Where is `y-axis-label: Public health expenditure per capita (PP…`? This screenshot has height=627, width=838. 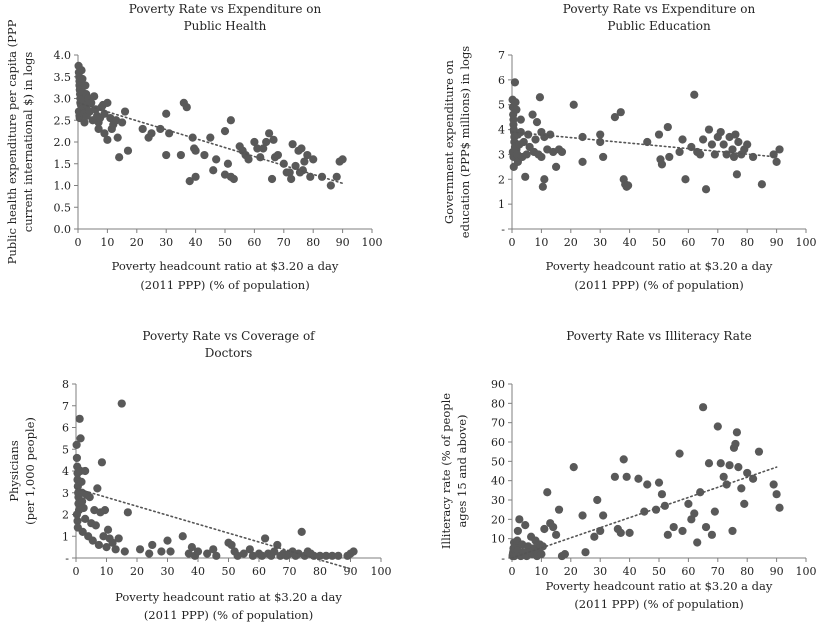
y-axis-label: Public health expenditure per capita (PP… is located at coordinates (12, 141).